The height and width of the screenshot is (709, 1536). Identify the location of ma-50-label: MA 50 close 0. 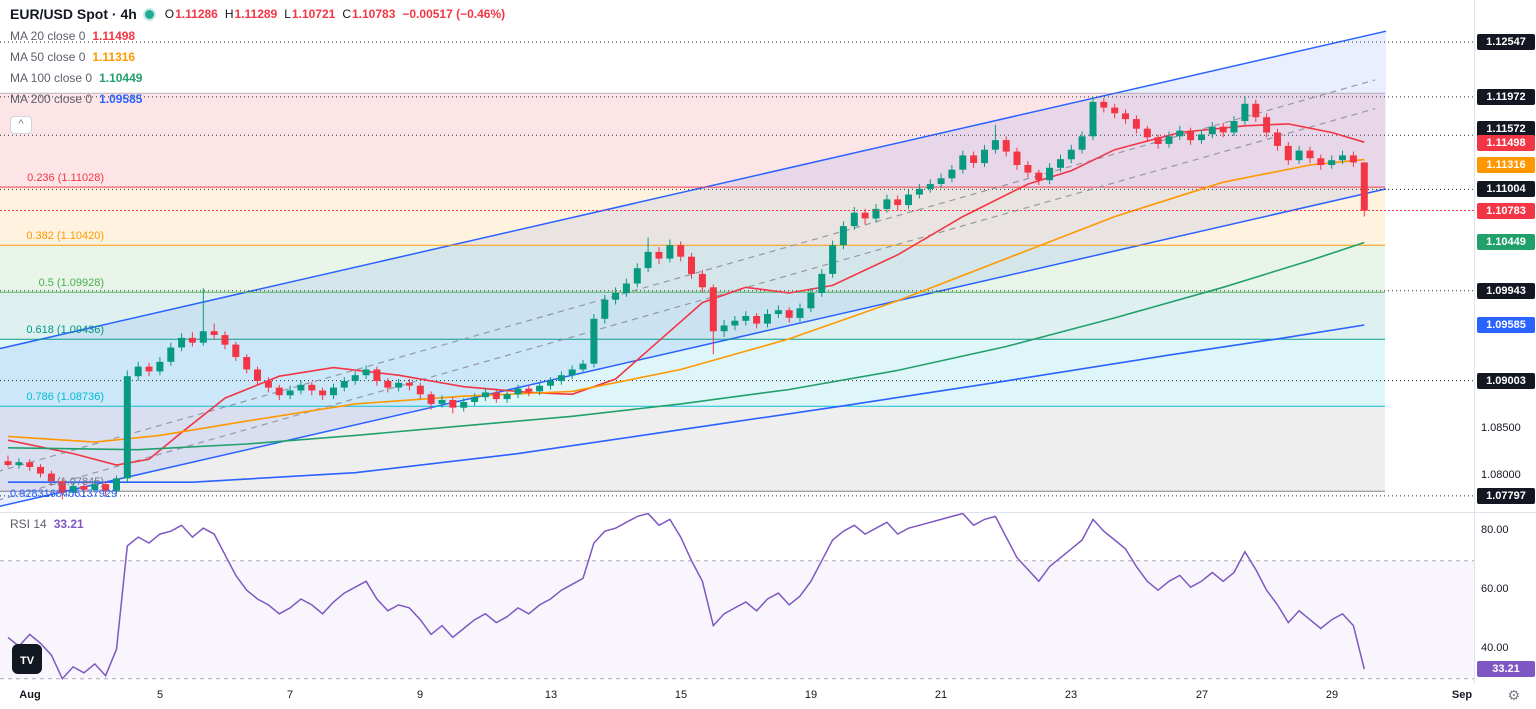
(48, 57).